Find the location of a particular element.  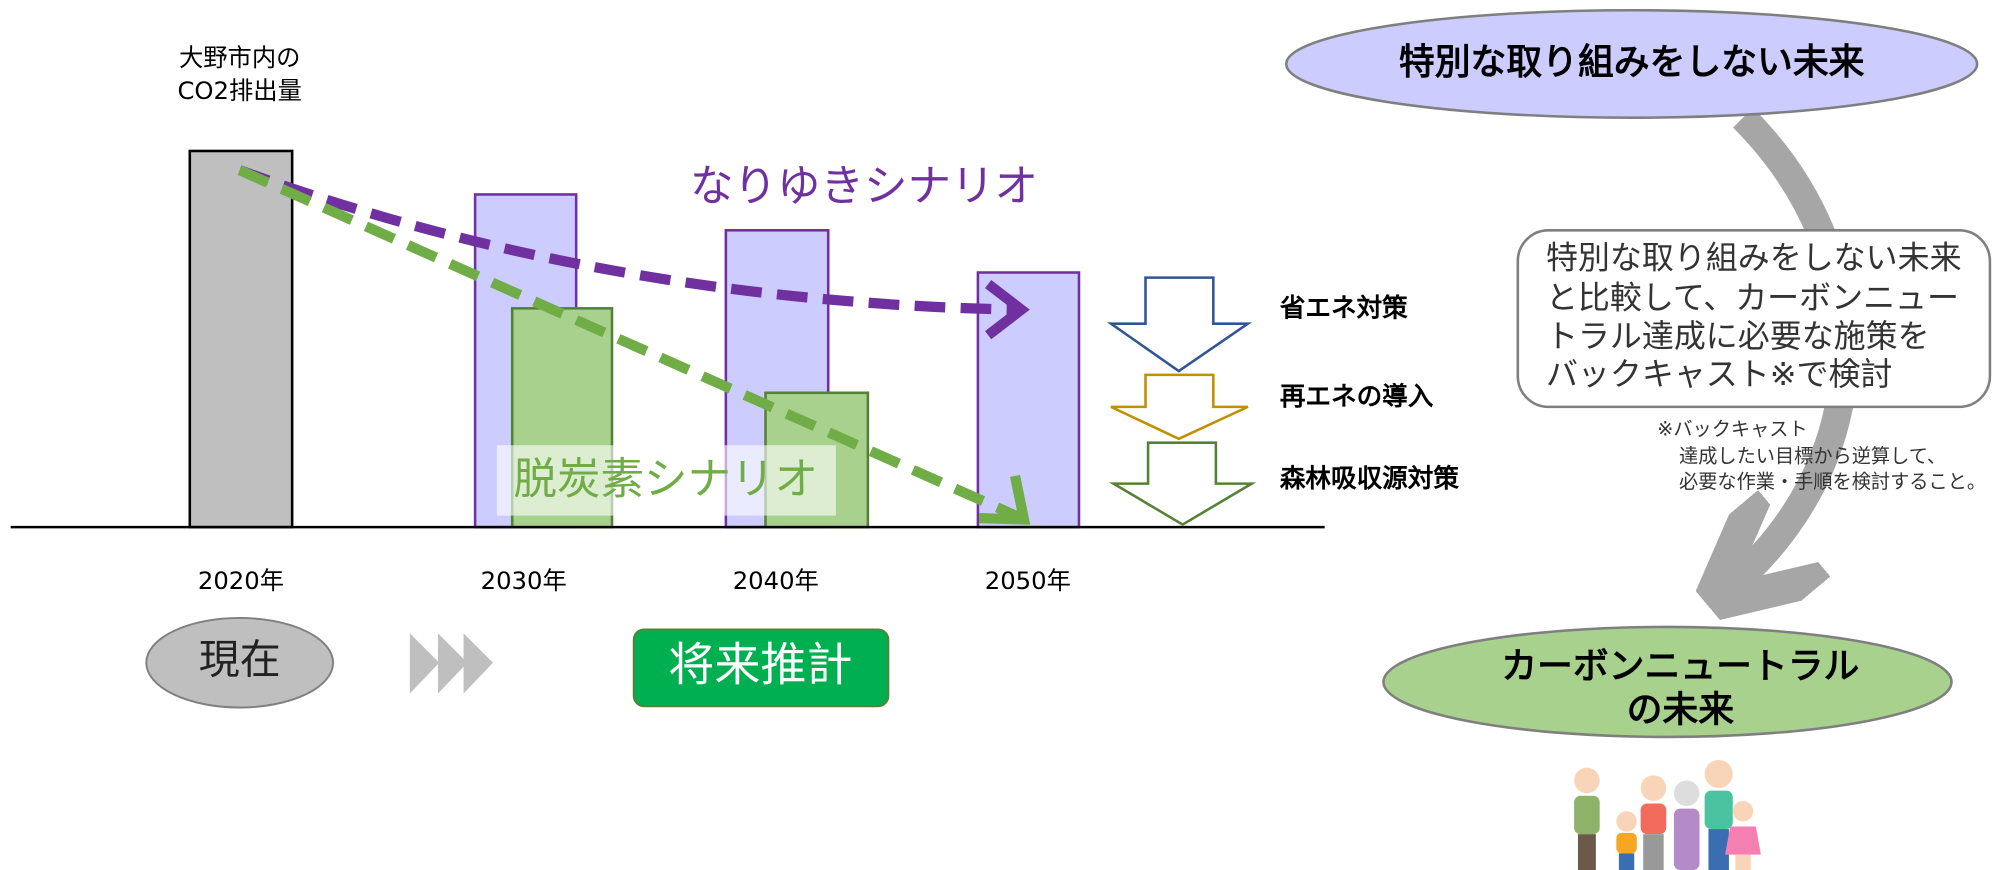

decarbon-label: 脱炭素シナリオ is located at coordinates (665, 480).